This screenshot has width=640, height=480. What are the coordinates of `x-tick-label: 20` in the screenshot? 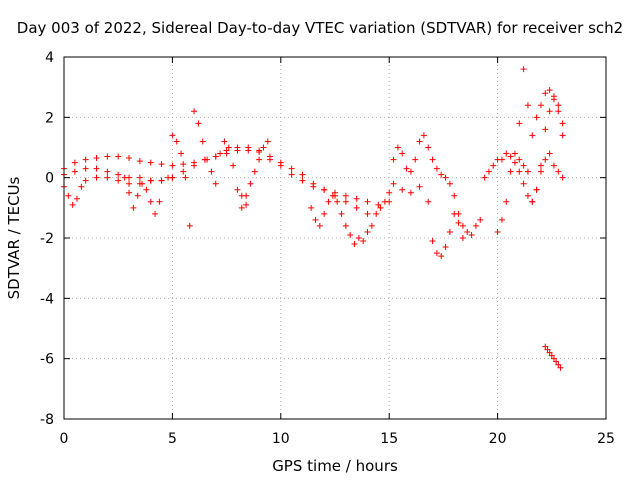 It's located at (498, 439).